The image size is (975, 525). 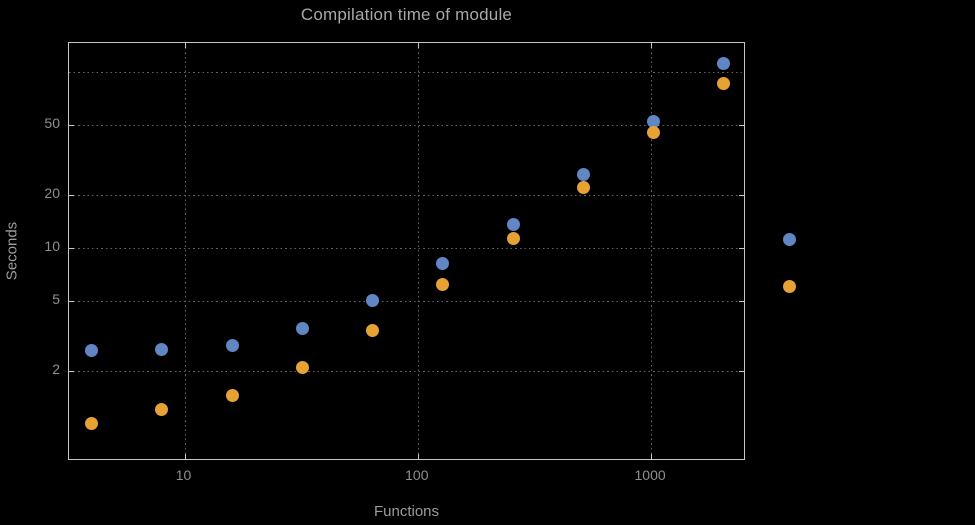 I want to click on chart-title: Compilation time of module, so click(x=406, y=14).